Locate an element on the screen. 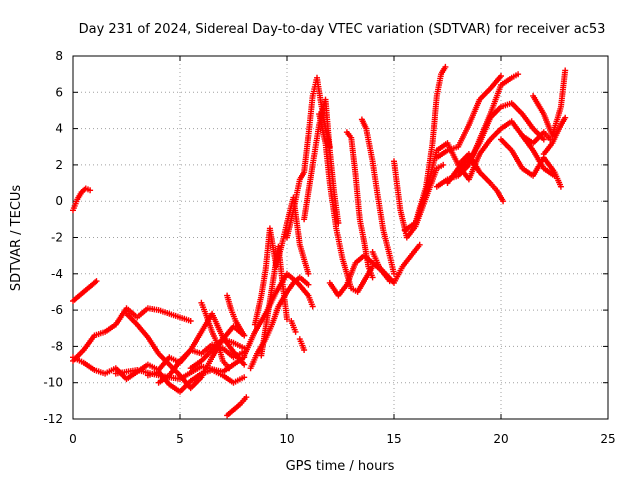 The height and width of the screenshot is (480, 640). y-tick-label: -12 is located at coordinates (53, 419).